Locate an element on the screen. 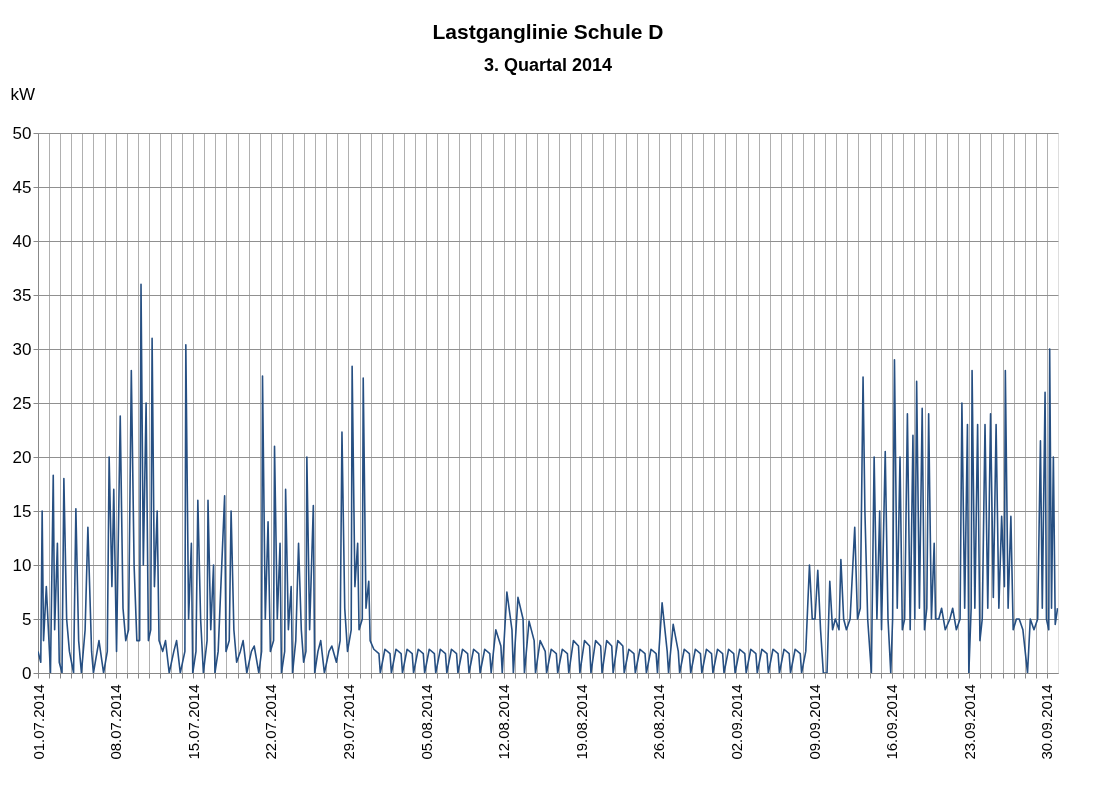 Image resolution: width=1112 pixels, height=796 pixels. x-tick-label: 30.09.2014 is located at coordinates (1047, 722).